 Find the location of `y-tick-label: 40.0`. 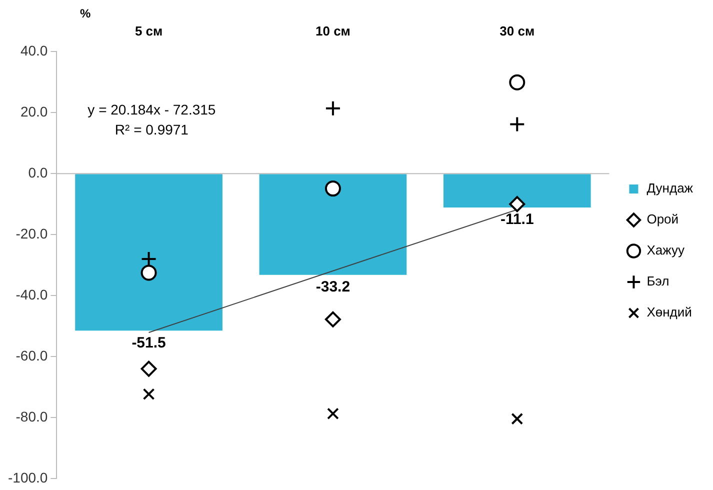

y-tick-label: 40.0 is located at coordinates (34, 50).